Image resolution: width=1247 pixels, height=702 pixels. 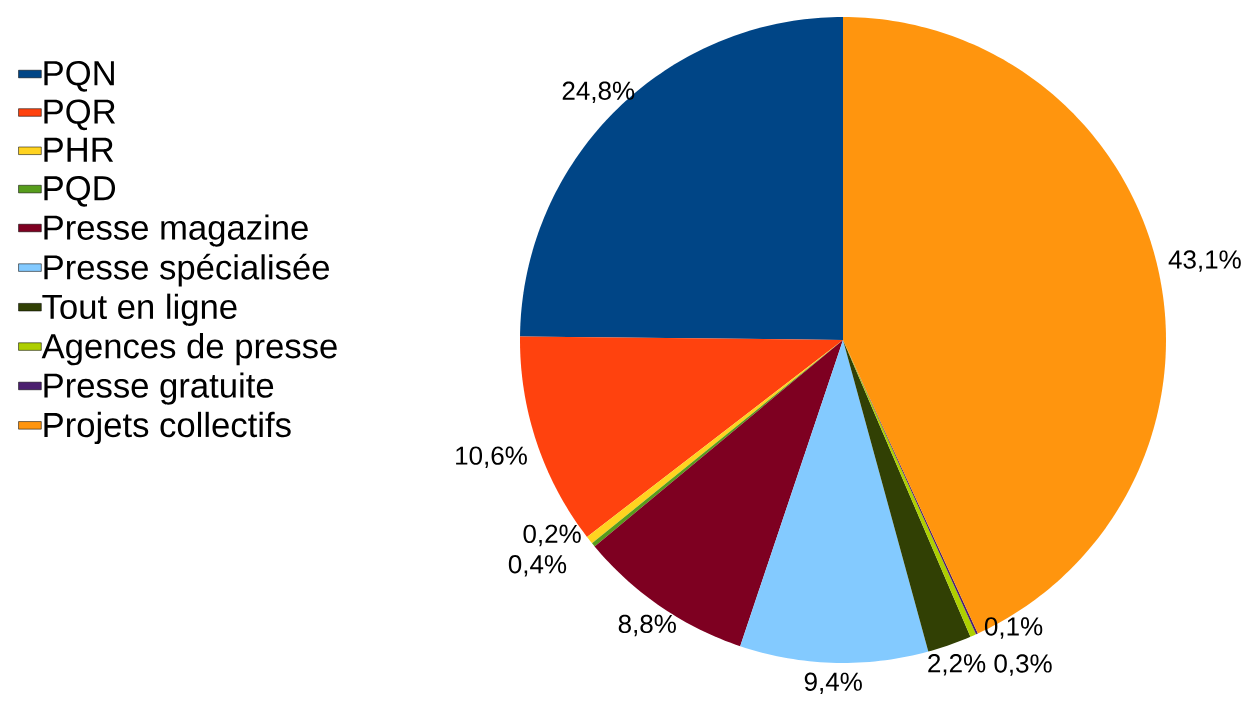 I want to click on legend-label: PQD, so click(x=80, y=191).